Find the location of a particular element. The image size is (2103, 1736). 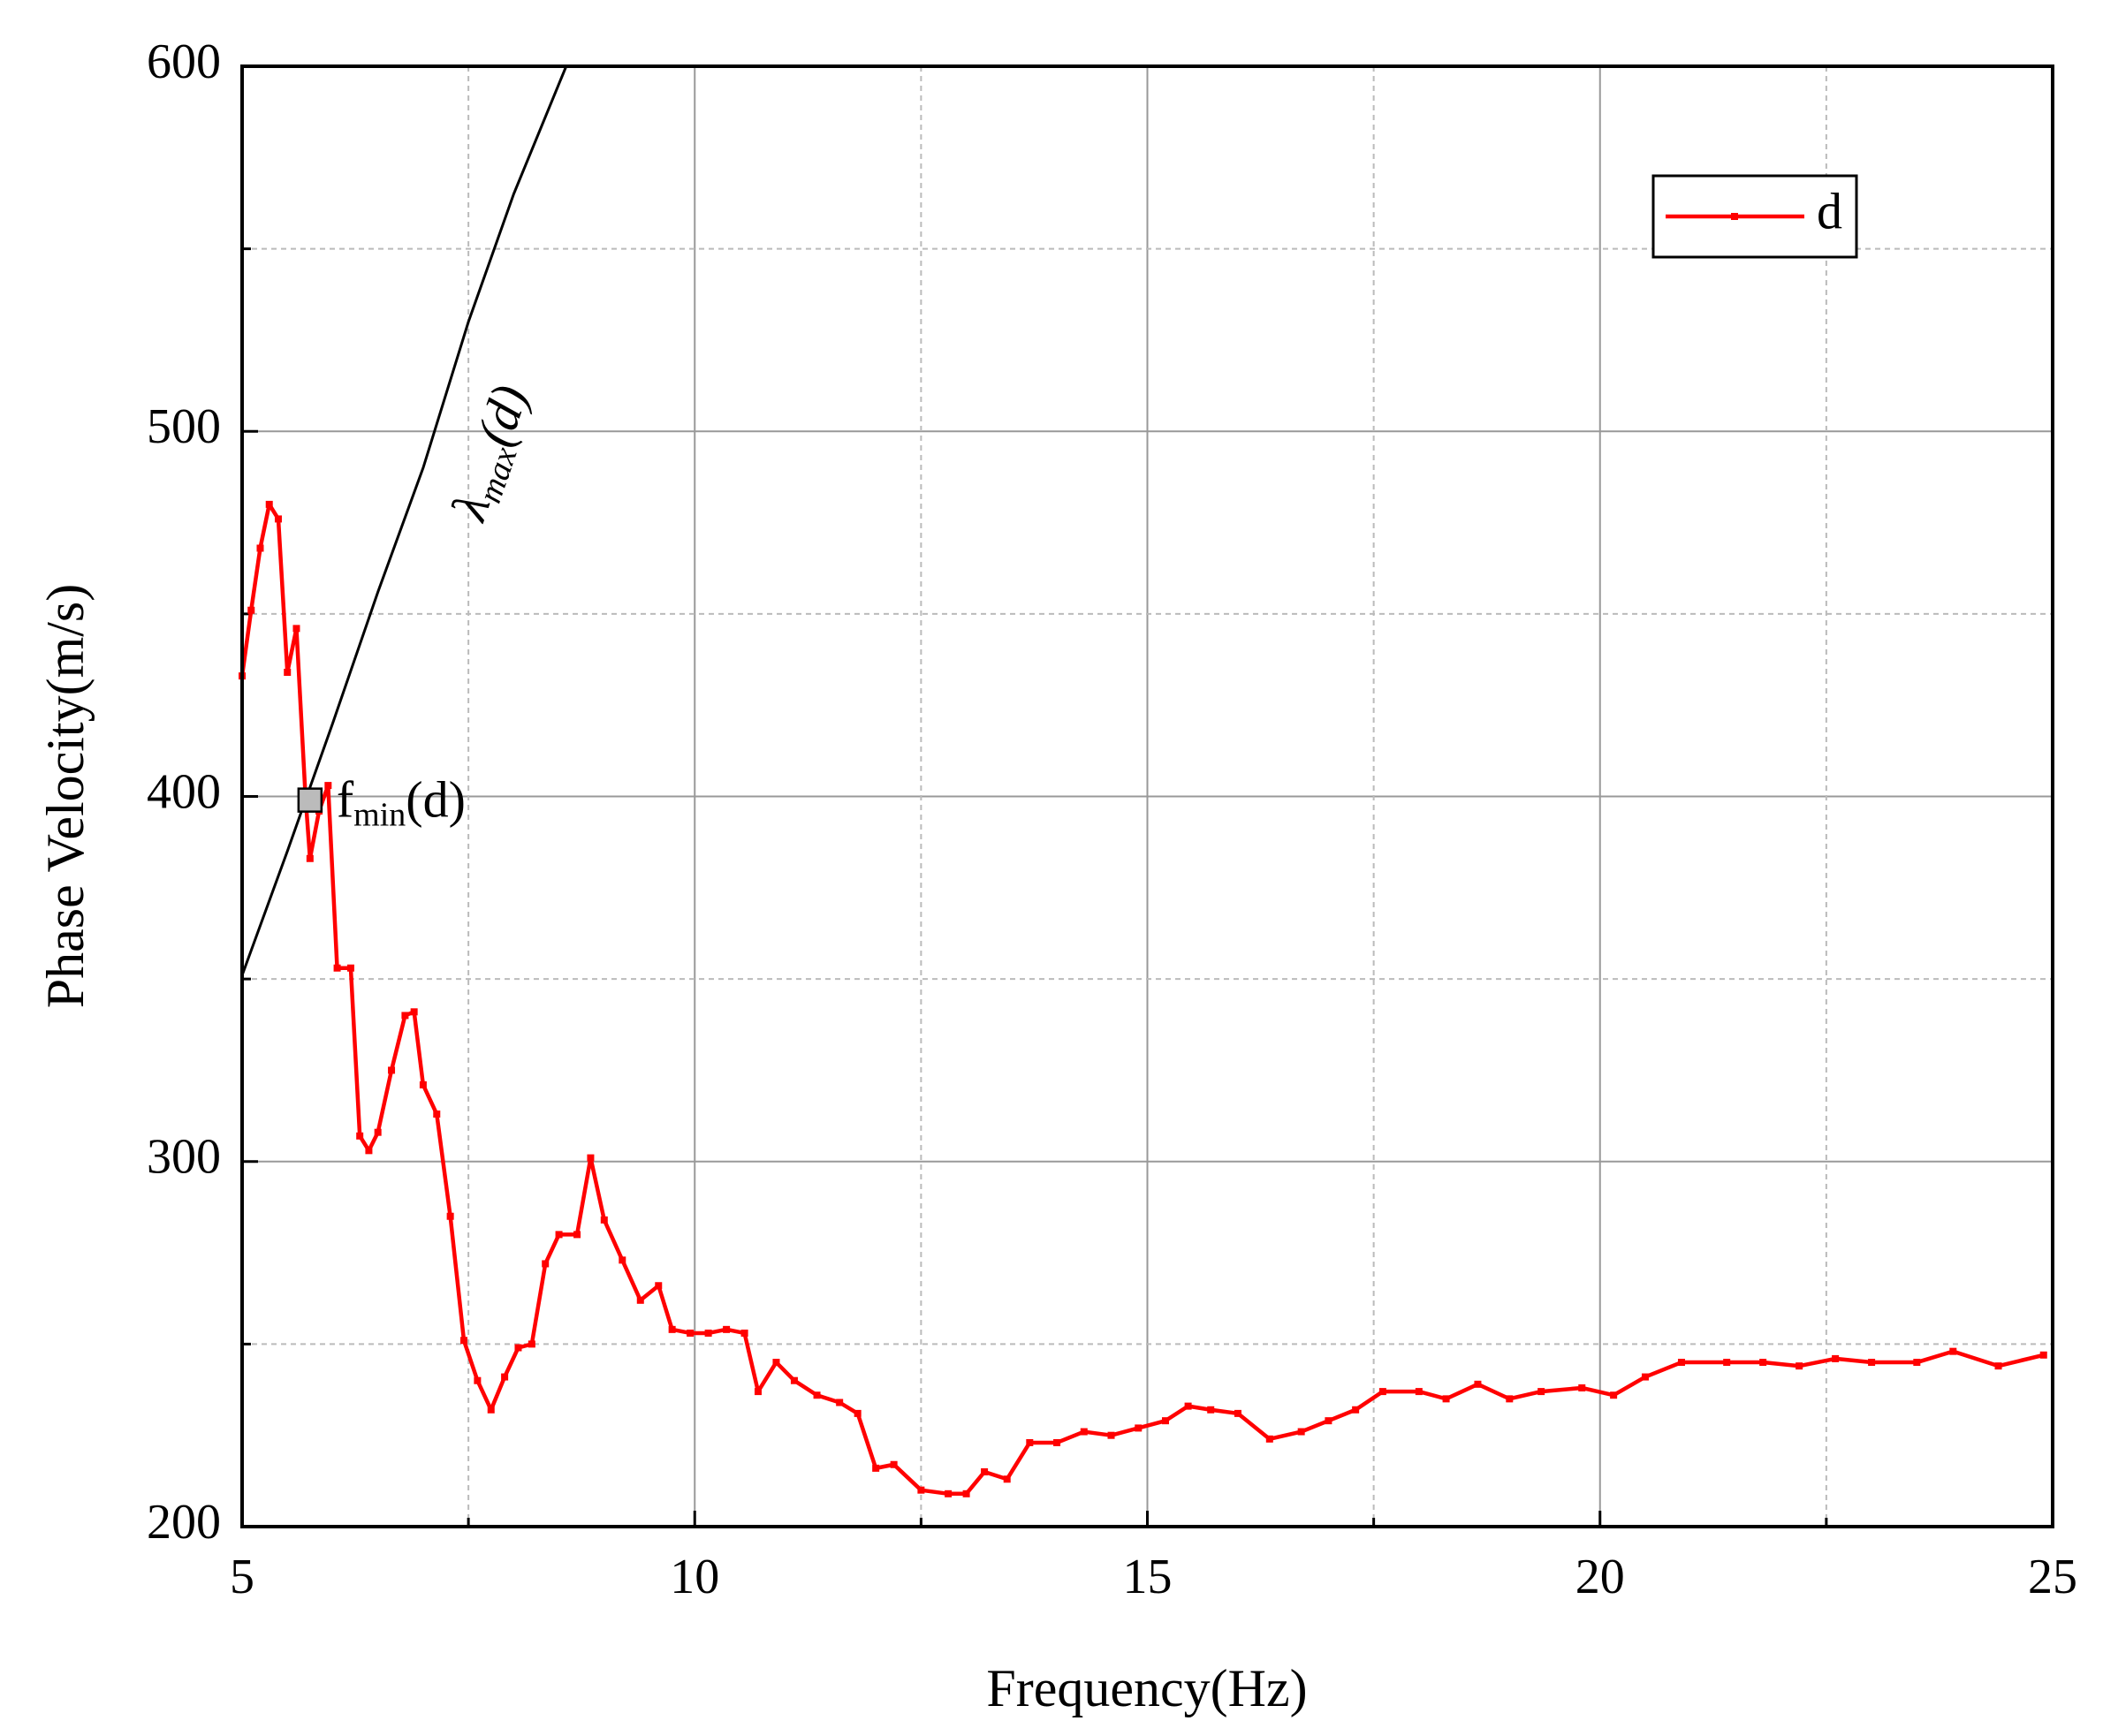

x-axis-label: Frequency(Hz) is located at coordinates (1146, 1688).